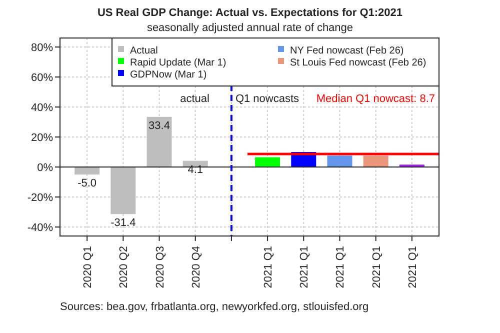 The height and width of the screenshot is (333, 500). What do you see at coordinates (45, 168) in the screenshot?
I see `y-tick-label: 0%` at bounding box center [45, 168].